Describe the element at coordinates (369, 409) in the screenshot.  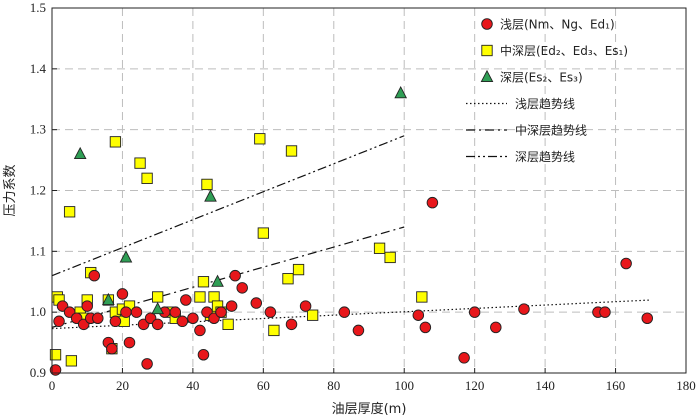
I see `x-axis-label: 油层厚度(m)` at that location.